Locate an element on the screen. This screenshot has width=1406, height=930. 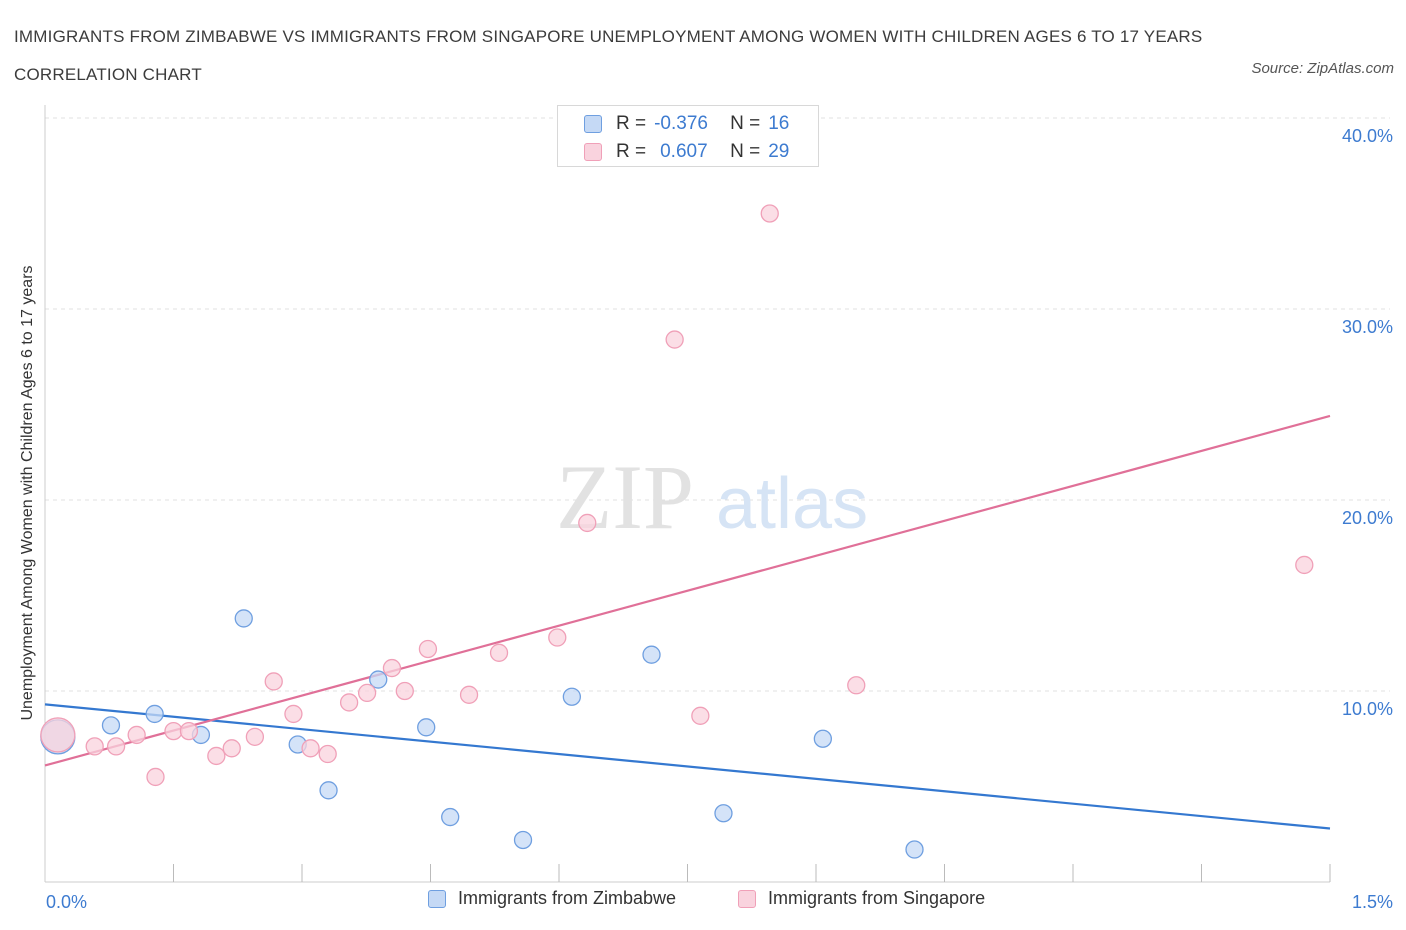
x-tick-label: 1.5% is located at coordinates (1372, 902).